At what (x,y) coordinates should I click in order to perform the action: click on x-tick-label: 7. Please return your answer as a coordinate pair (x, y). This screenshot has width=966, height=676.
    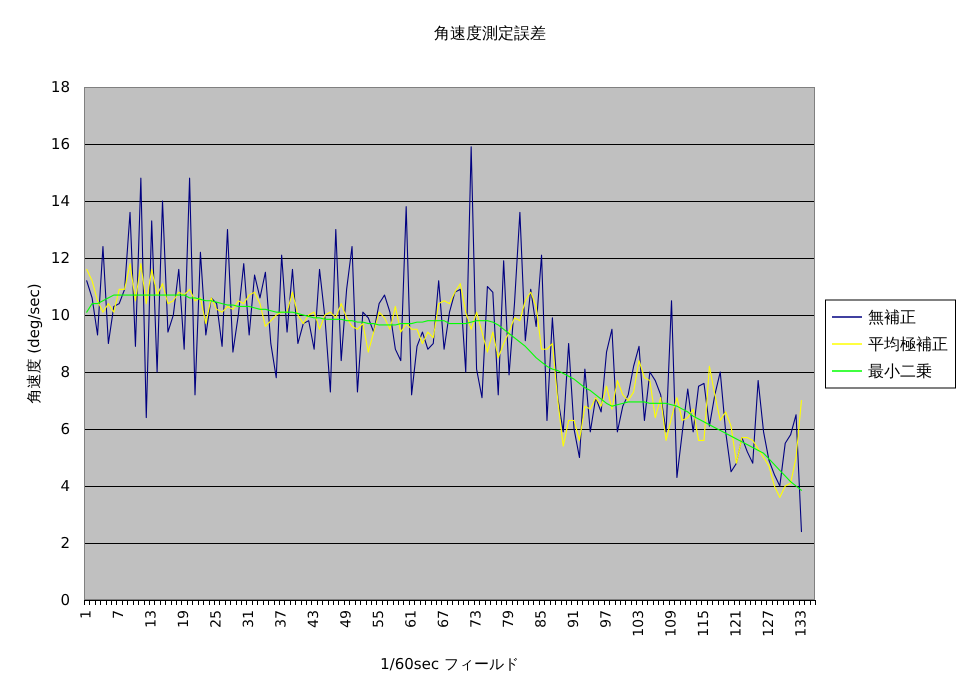
    Looking at the image, I should click on (119, 614).